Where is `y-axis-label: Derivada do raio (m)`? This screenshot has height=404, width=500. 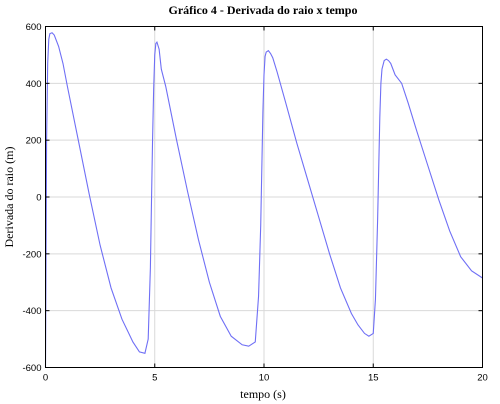 y-axis-label: Derivada do raio (m) is located at coordinates (9, 197).